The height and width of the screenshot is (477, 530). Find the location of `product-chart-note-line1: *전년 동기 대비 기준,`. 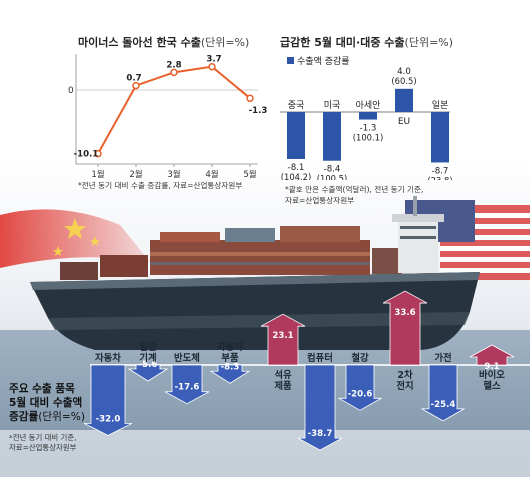

product-chart-note-line1: *전년 동기 대비 기준, is located at coordinates (43, 437).